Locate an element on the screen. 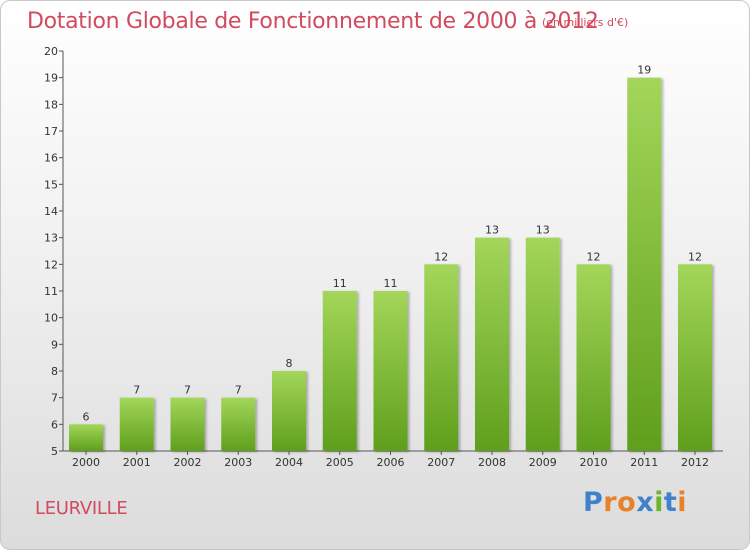  x-tick-label: 2000 is located at coordinates (86, 462).